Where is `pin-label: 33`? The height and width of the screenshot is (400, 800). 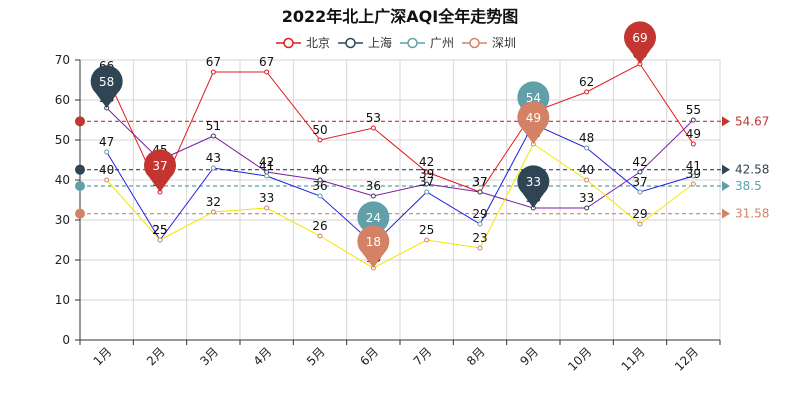 pin-label: 33 is located at coordinates (533, 182).